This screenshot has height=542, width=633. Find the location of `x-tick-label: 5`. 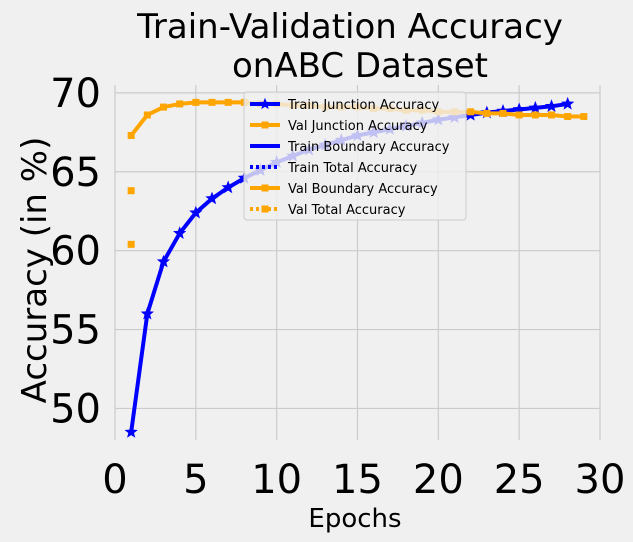

x-tick-label: 5 is located at coordinates (195, 480).